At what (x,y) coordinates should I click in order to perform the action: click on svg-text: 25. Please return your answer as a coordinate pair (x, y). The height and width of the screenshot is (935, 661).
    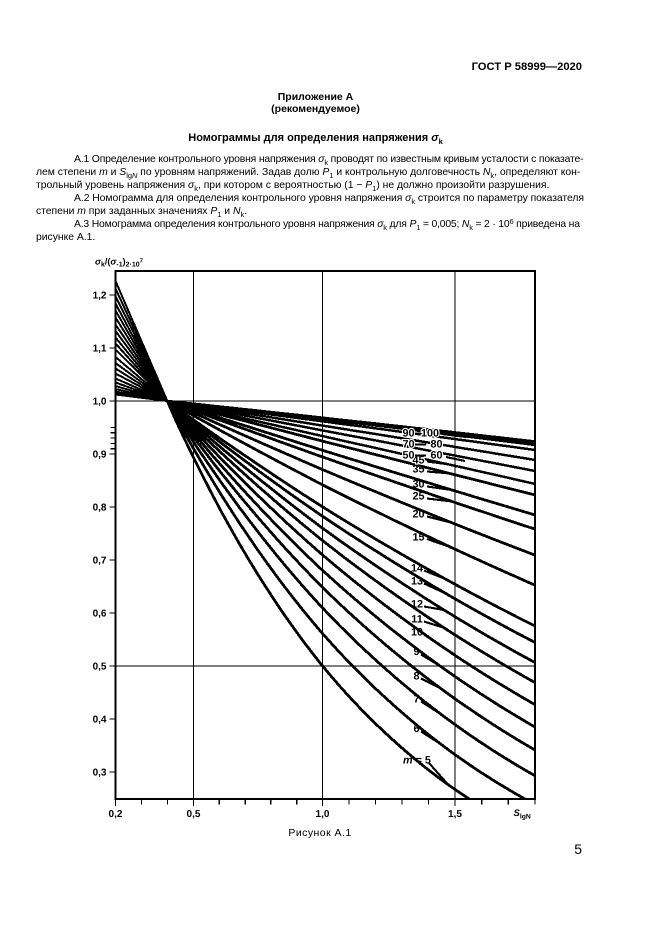
    Looking at the image, I should click on (418, 497).